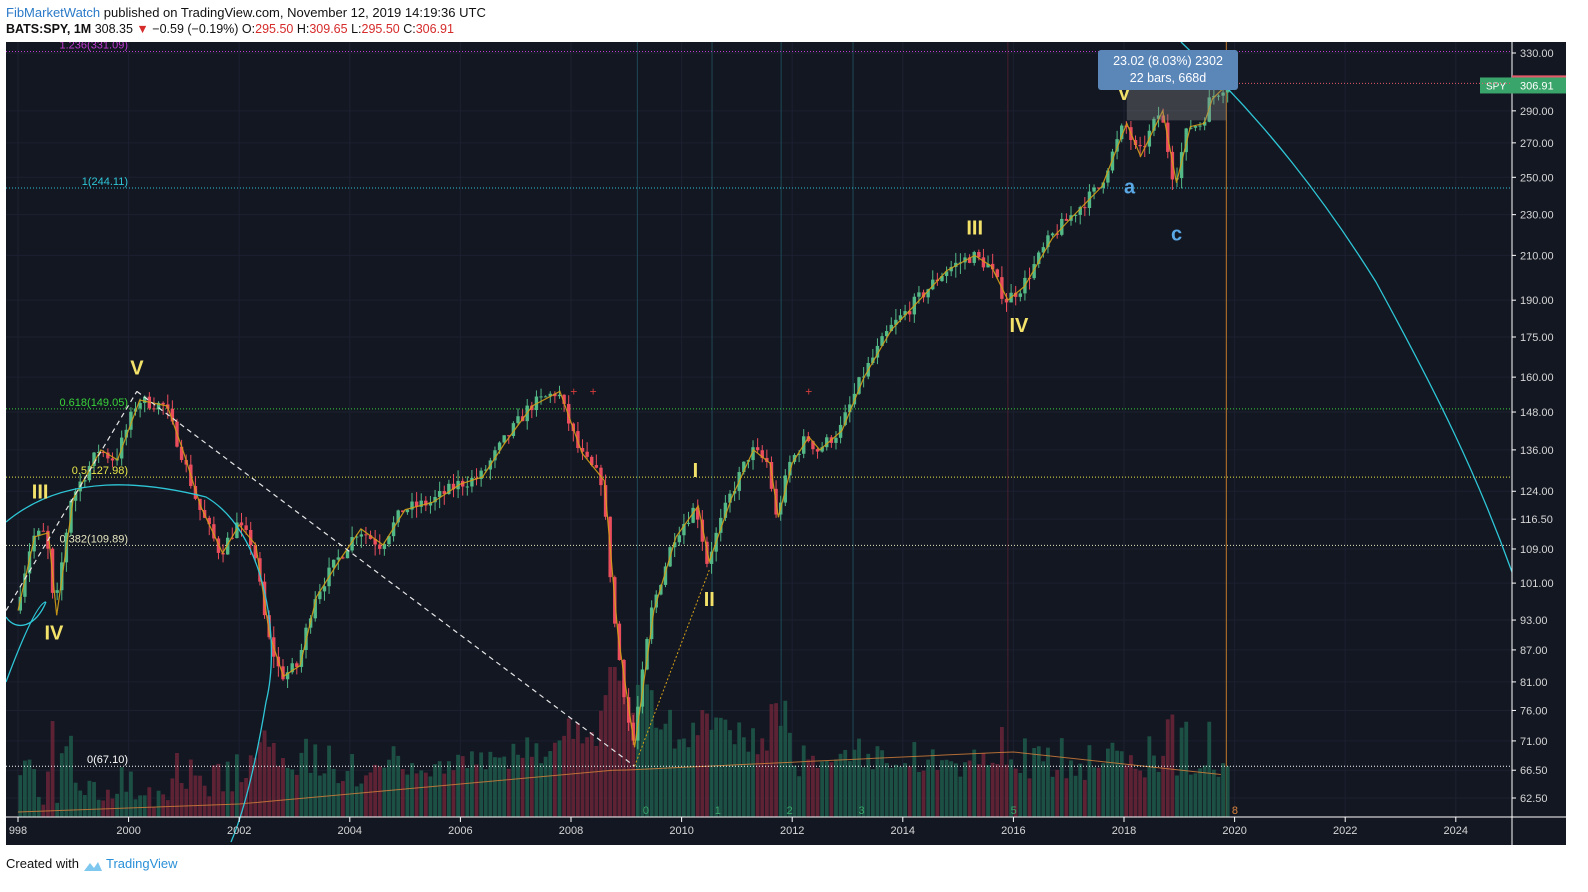 This screenshot has width=1588, height=892. I want to click on wave-label: V, so click(137, 368).